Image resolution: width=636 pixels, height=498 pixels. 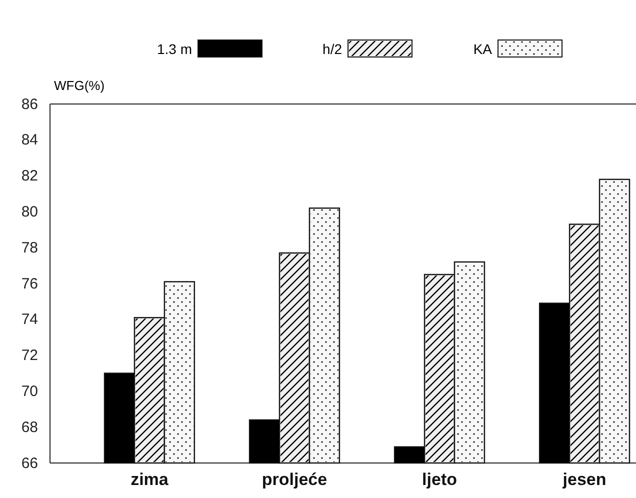 What do you see at coordinates (149, 480) in the screenshot?
I see `x-tick-label: zima` at bounding box center [149, 480].